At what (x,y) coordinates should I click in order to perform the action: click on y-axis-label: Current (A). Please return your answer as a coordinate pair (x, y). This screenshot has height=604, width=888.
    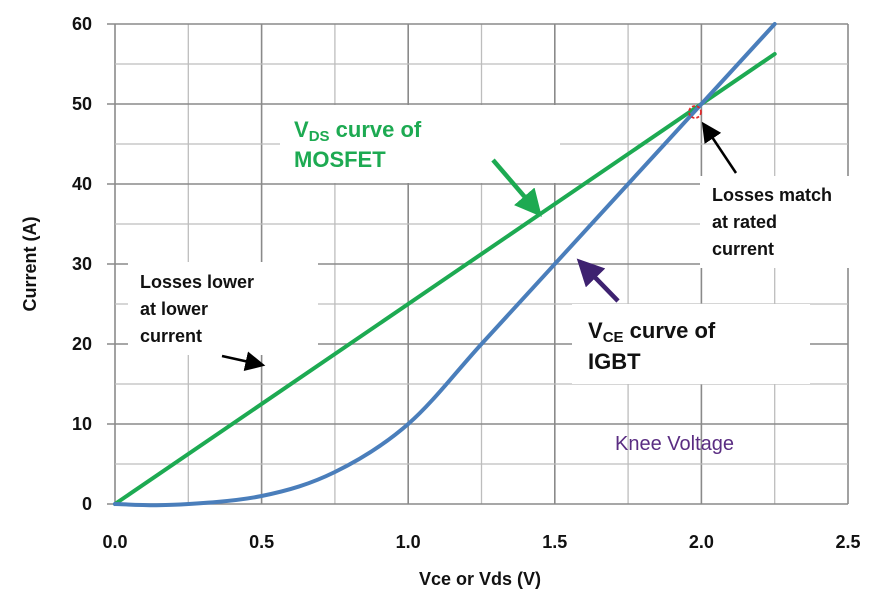
    Looking at the image, I should click on (30, 264).